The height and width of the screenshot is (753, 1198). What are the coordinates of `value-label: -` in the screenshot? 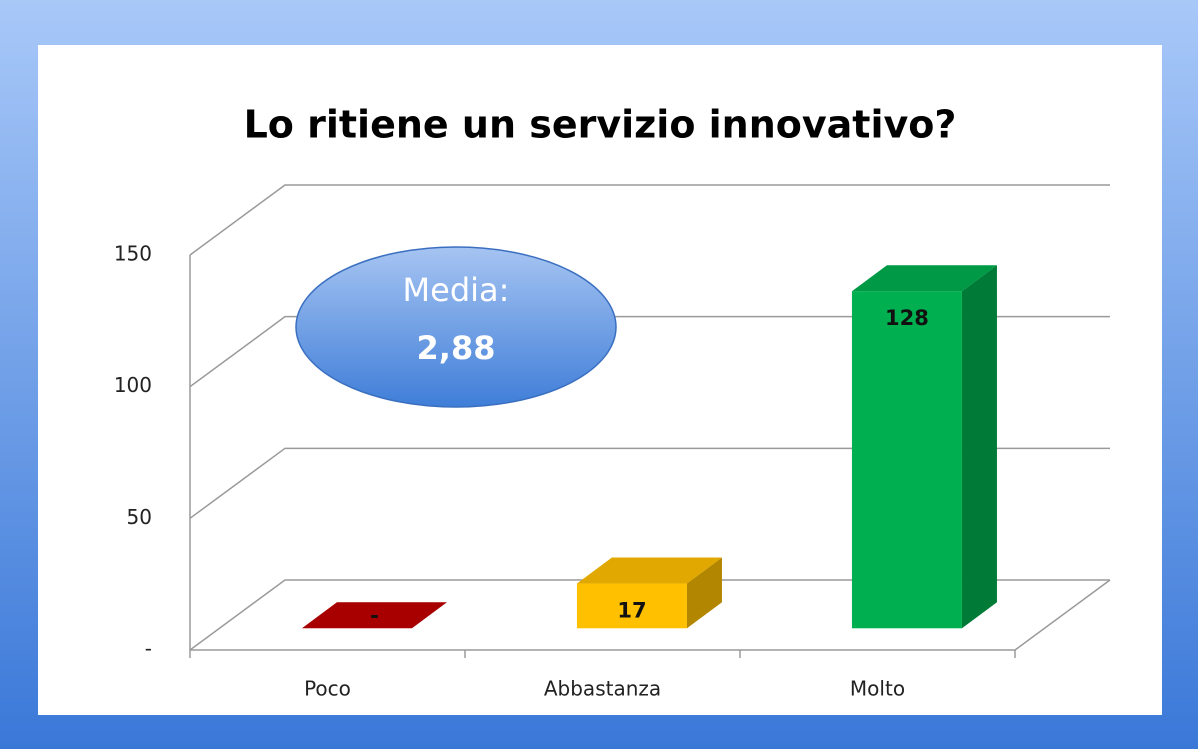 It's located at (374, 615).